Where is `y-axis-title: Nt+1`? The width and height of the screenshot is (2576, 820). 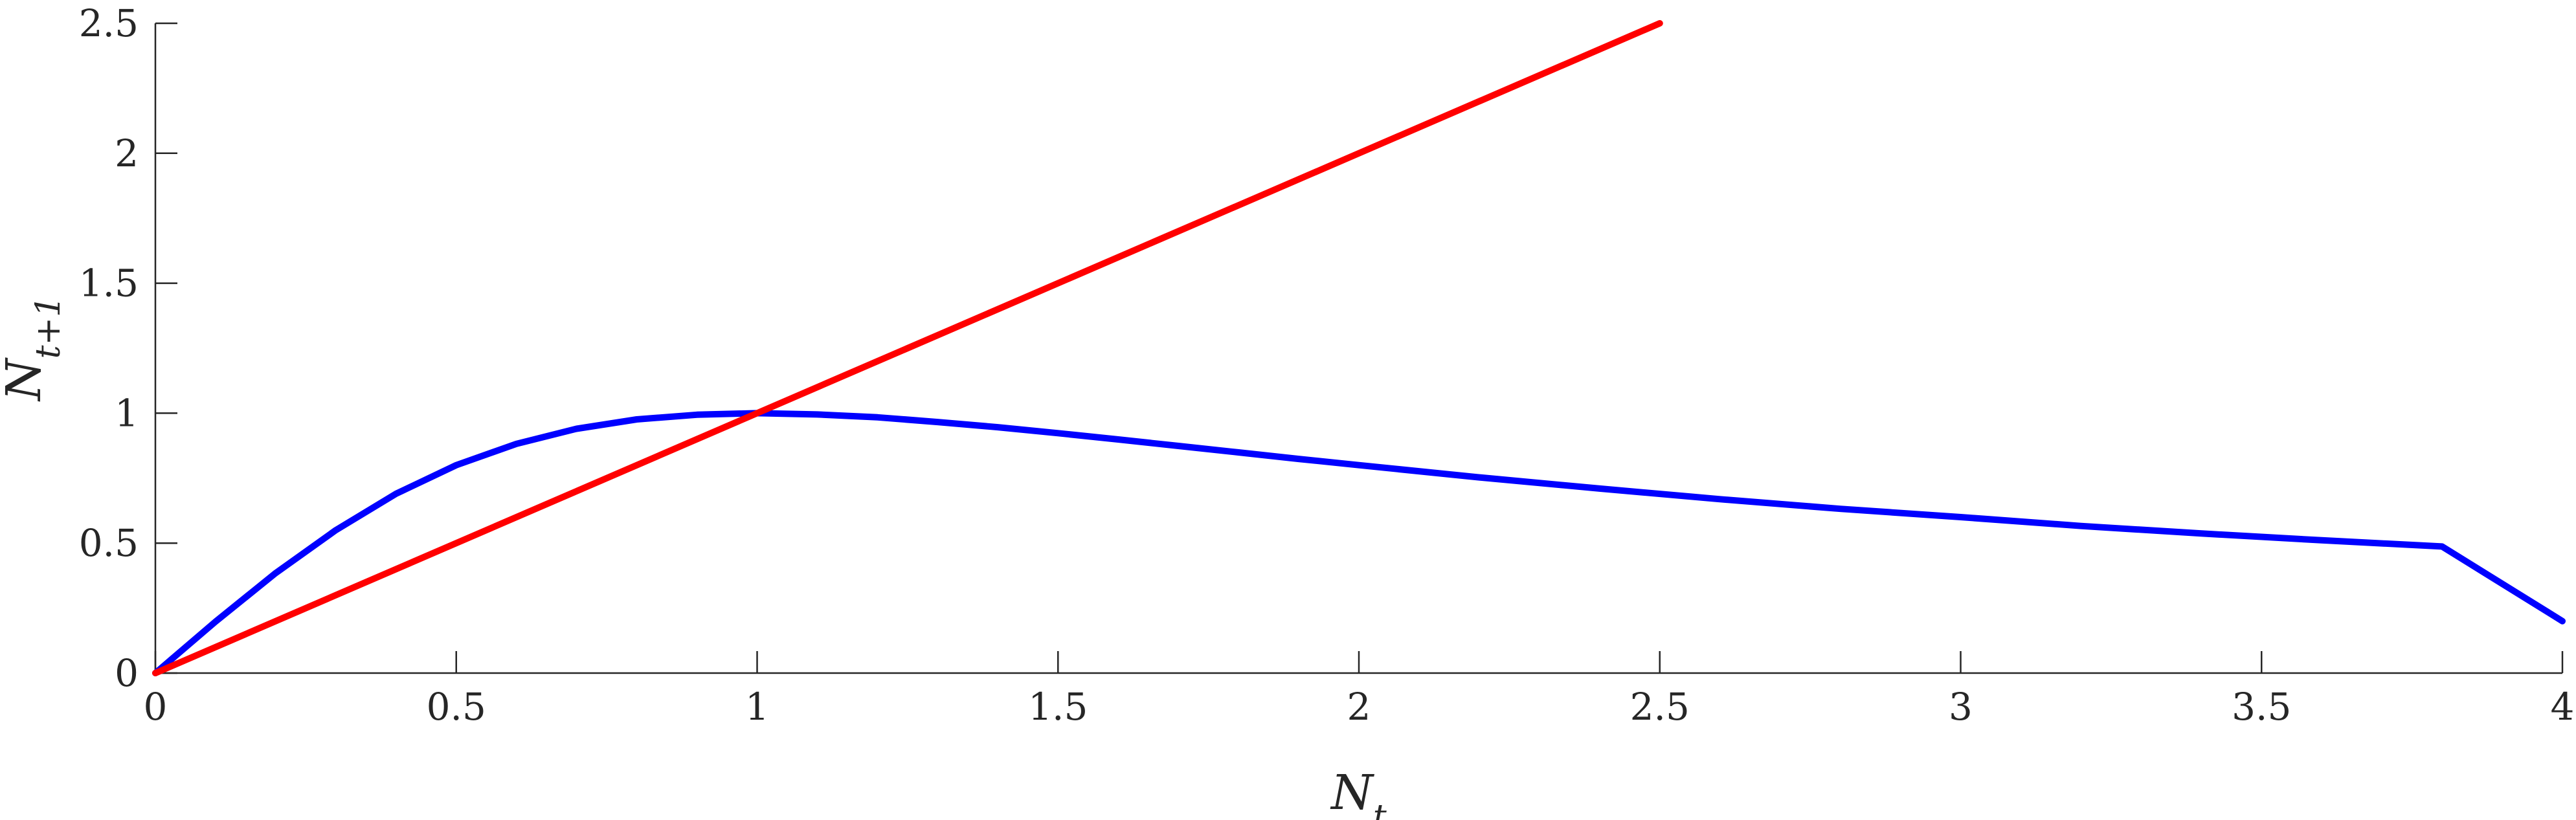
y-axis-title: Nt+1 is located at coordinates (34, 349).